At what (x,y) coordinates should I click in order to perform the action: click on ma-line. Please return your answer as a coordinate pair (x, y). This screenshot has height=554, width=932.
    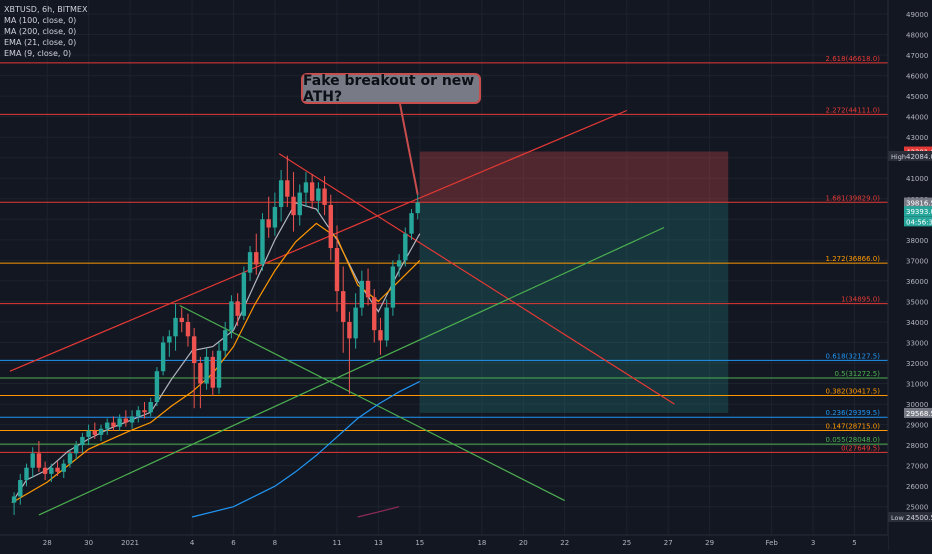
    Looking at the image, I should click on (378, 512).